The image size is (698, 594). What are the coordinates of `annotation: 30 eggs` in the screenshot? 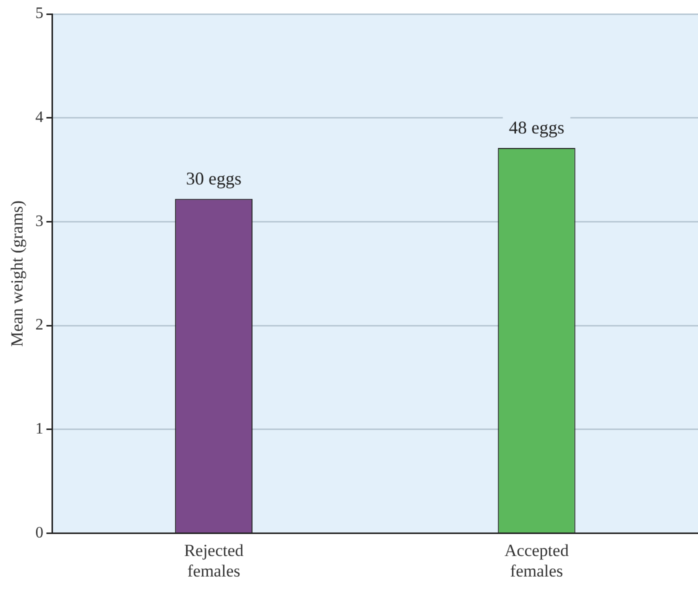 It's located at (214, 178).